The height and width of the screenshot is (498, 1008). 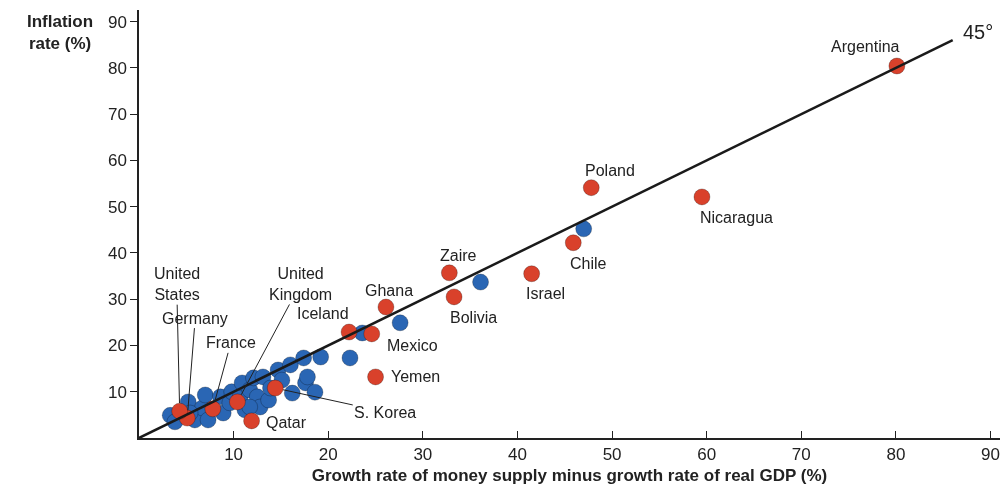 What do you see at coordinates (117, 392) in the screenshot?
I see `y-tick-label: 10` at bounding box center [117, 392].